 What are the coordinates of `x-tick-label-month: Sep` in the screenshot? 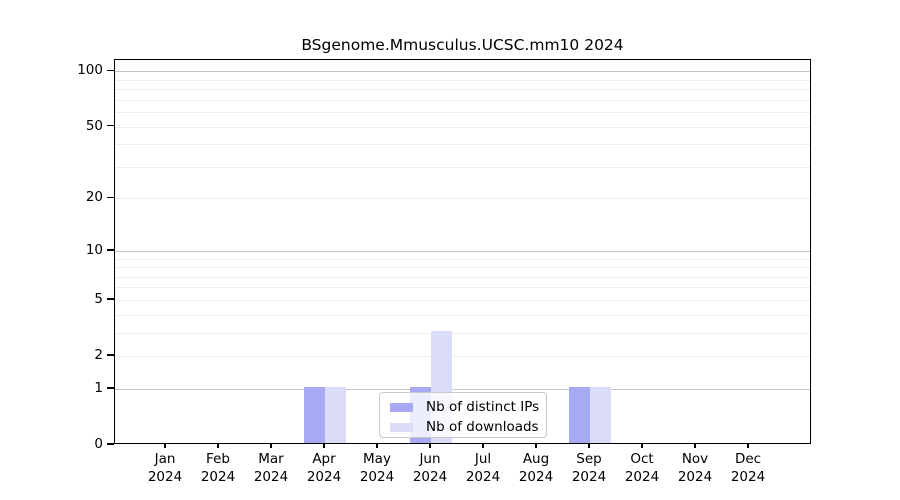 It's located at (589, 459).